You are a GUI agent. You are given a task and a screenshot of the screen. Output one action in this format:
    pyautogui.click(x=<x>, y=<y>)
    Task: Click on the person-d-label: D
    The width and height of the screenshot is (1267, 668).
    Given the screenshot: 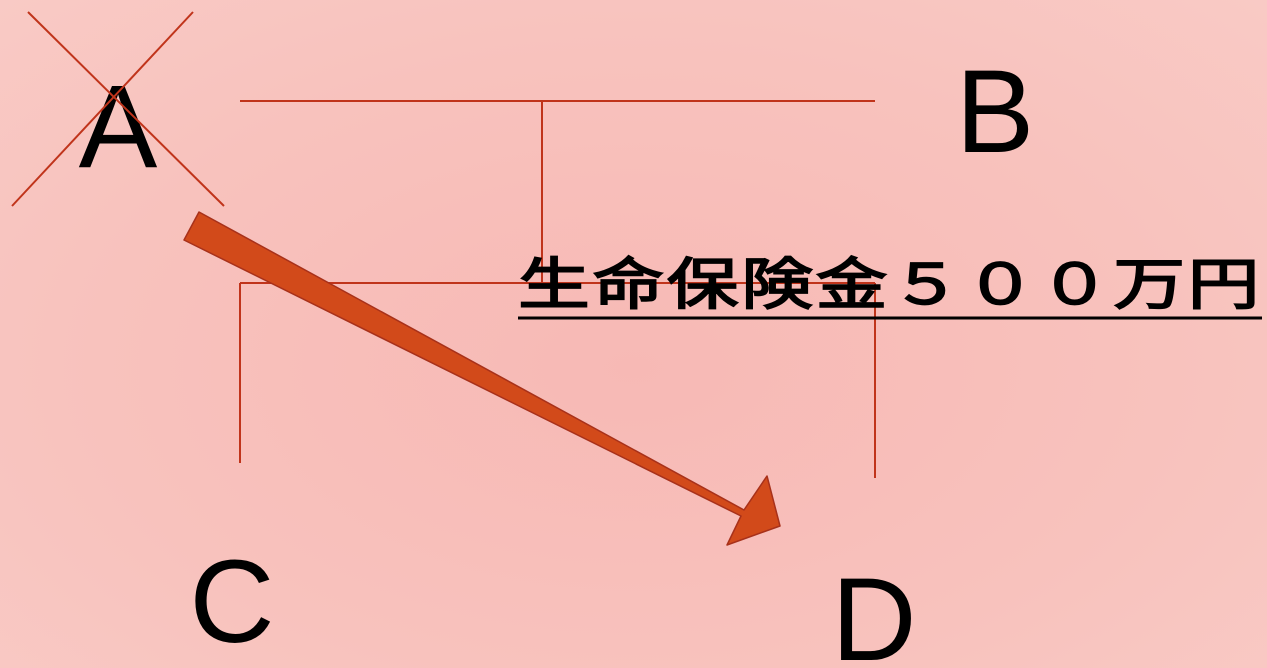 What is the action you would take?
    pyautogui.click(x=873, y=611)
    